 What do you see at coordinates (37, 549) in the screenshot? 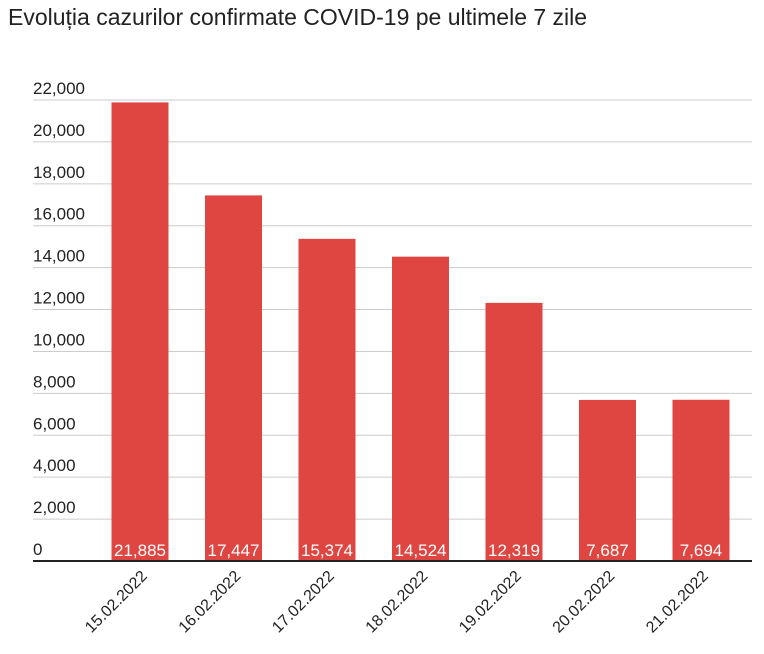
I see `y-tick-label: 0` at bounding box center [37, 549].